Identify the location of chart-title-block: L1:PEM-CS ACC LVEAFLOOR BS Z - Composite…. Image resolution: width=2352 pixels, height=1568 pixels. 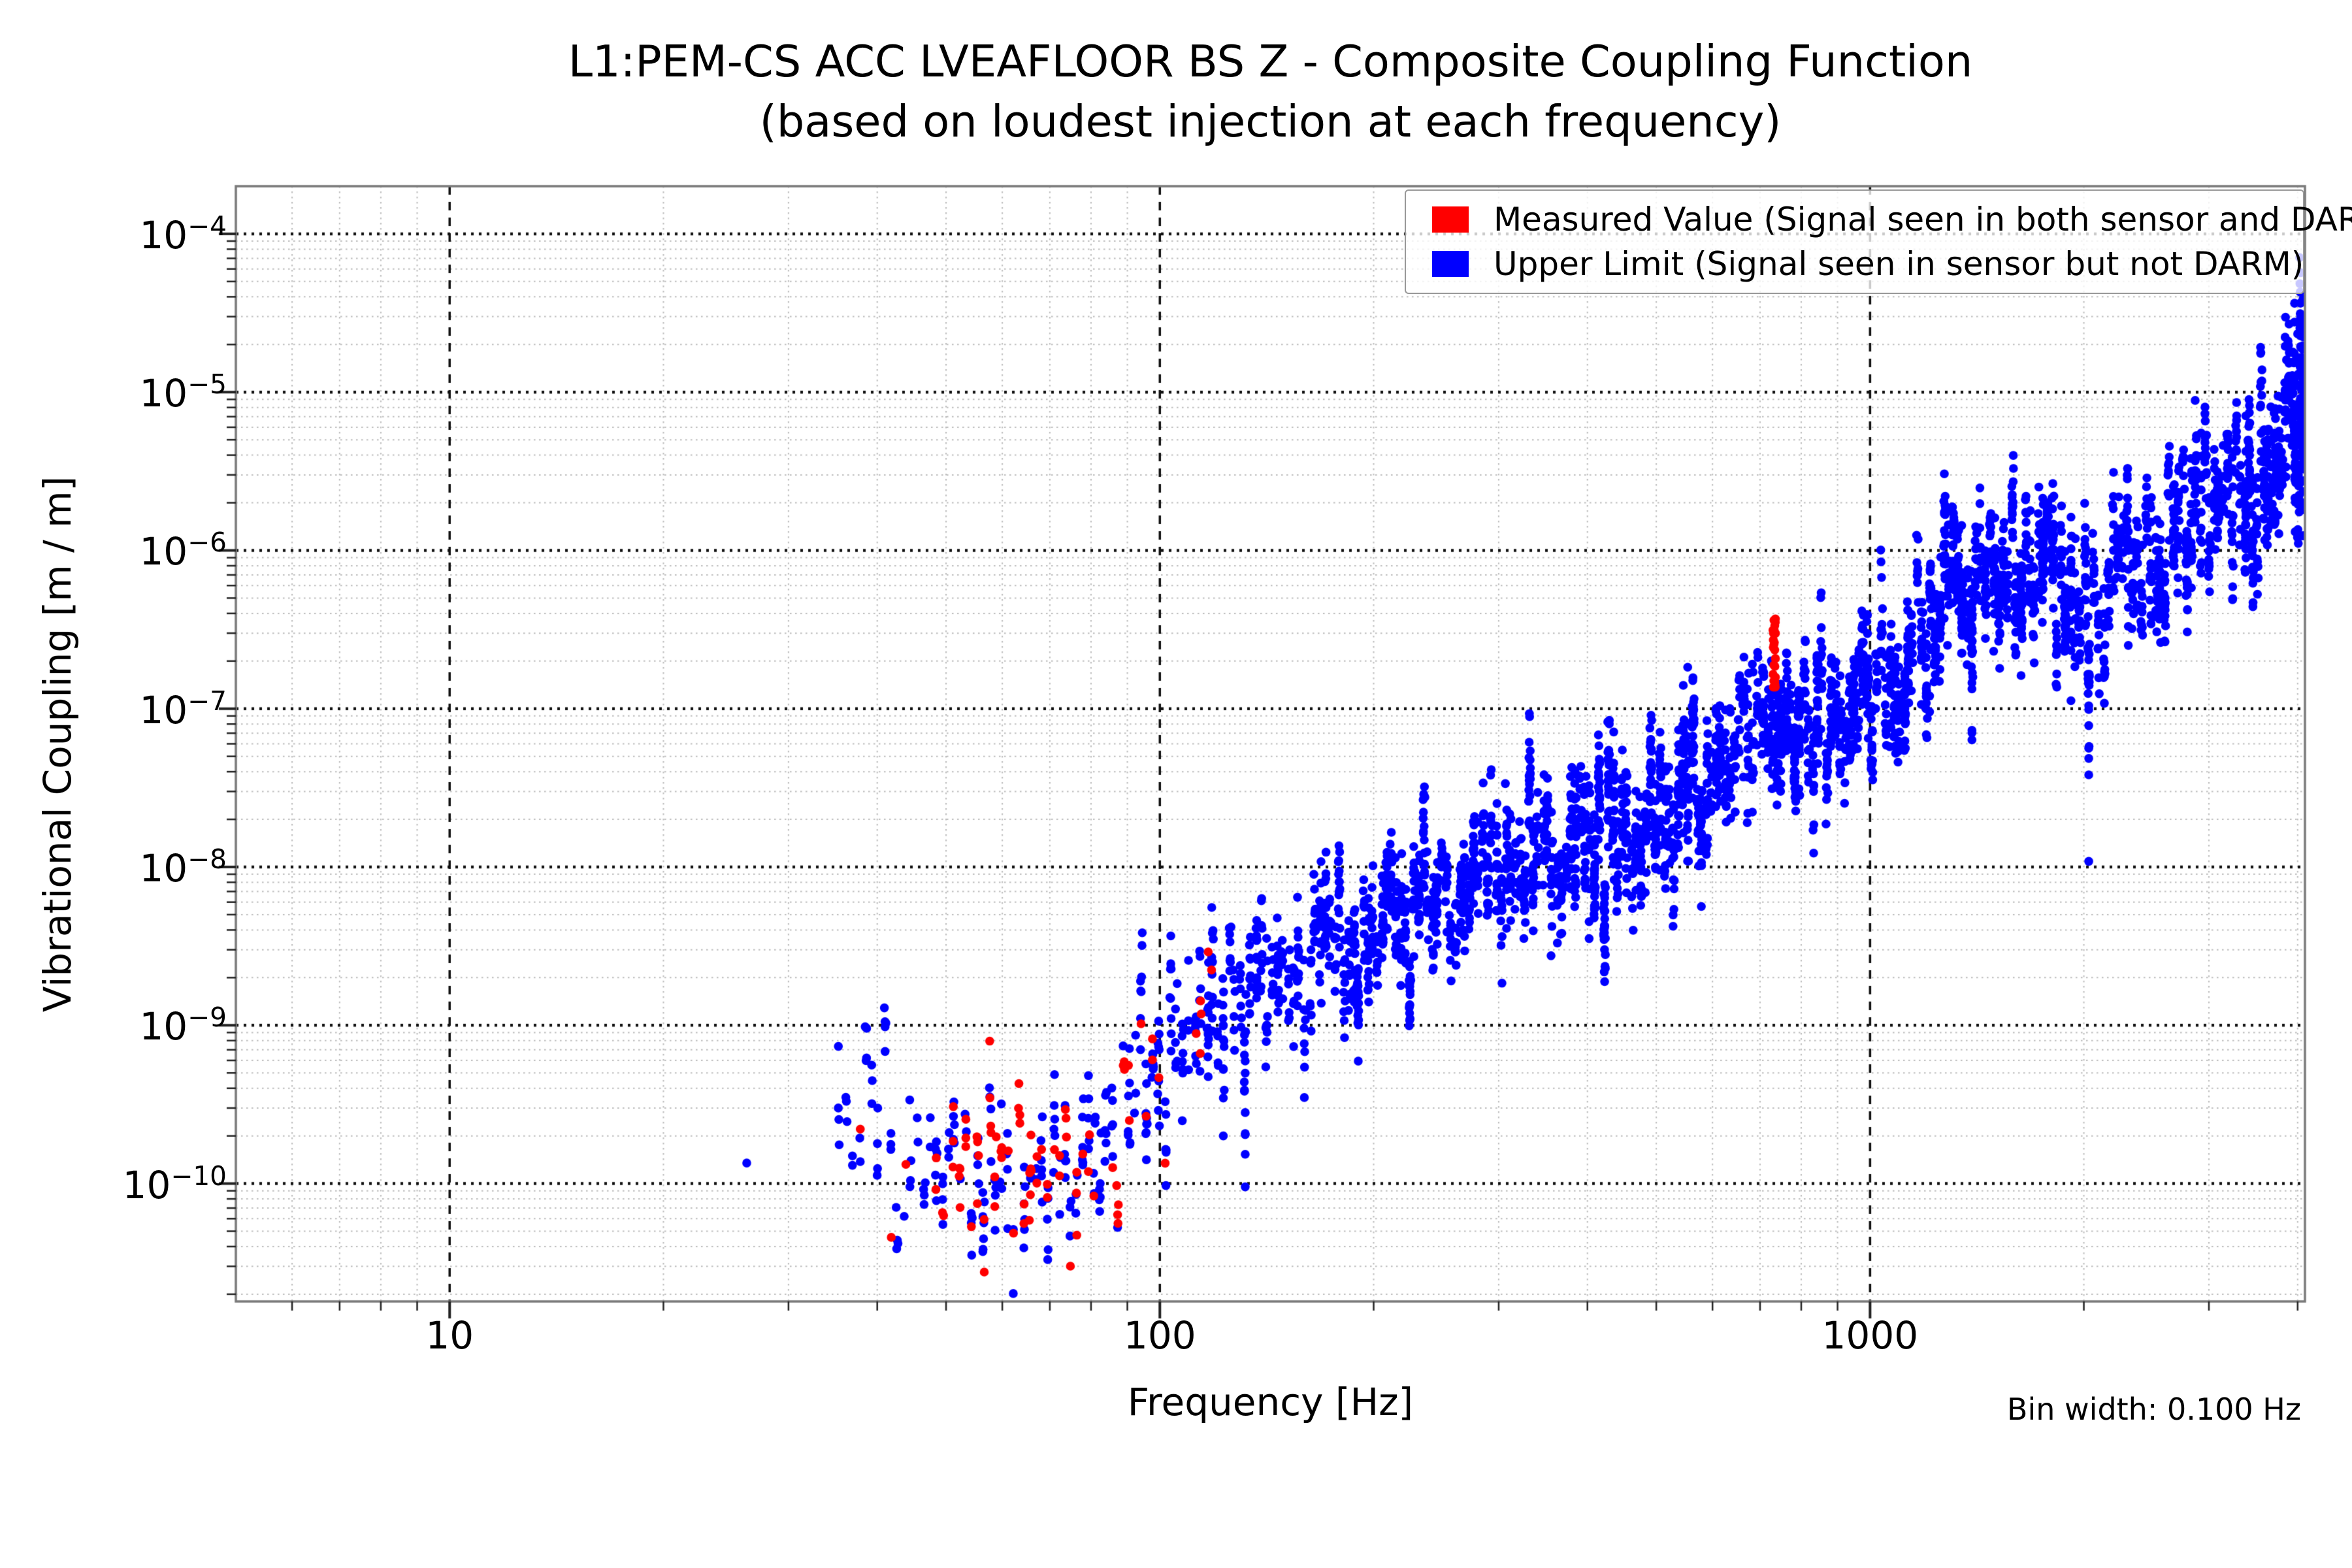
(1270, 91).